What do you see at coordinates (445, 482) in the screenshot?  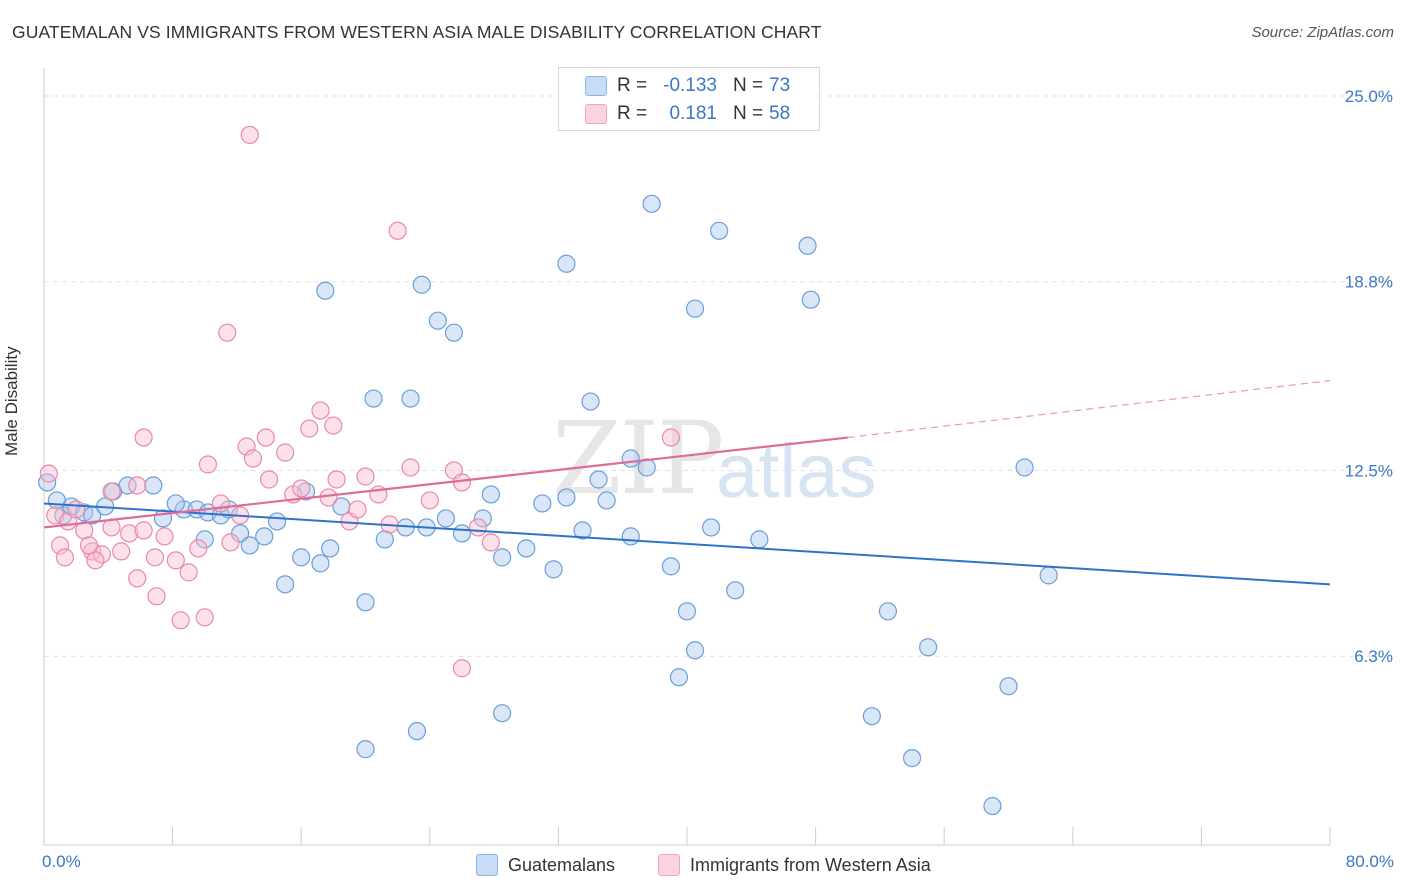 I see `trendline-western-asia` at bounding box center [445, 482].